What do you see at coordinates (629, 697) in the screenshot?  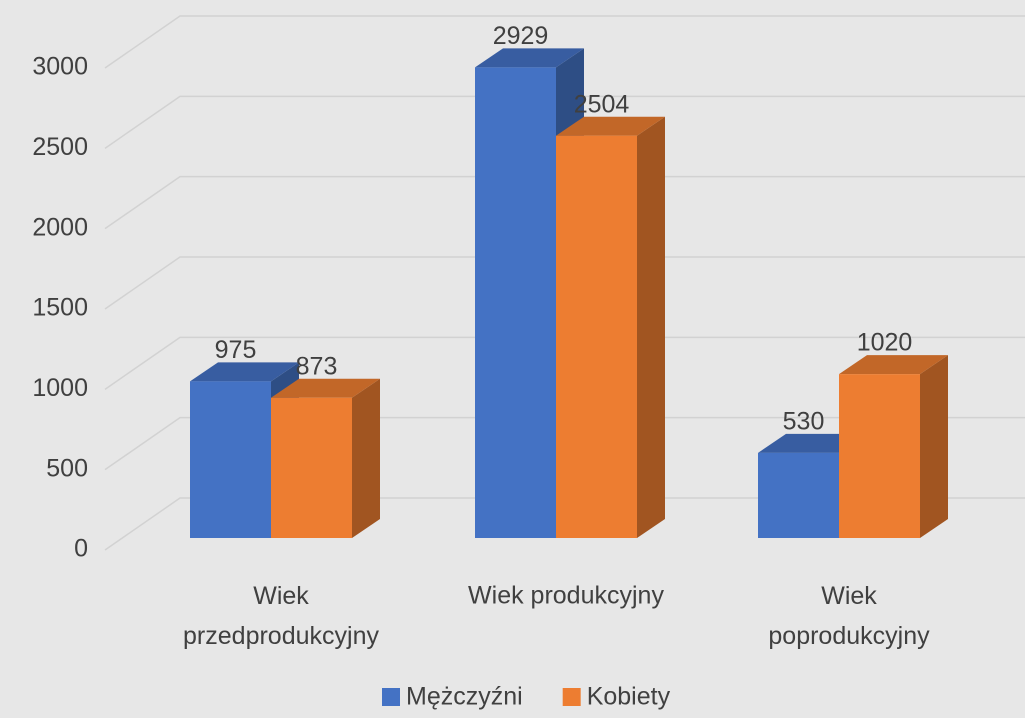 I see `legend-label: Kobiety` at bounding box center [629, 697].